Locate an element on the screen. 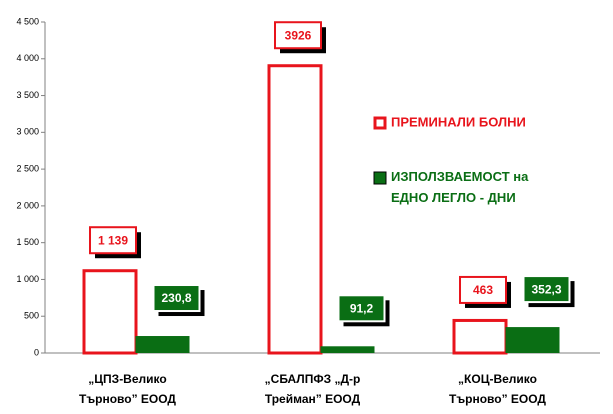  x-tick-label: „КОЦ-Велико Търново” ЕООД is located at coordinates (497, 389).